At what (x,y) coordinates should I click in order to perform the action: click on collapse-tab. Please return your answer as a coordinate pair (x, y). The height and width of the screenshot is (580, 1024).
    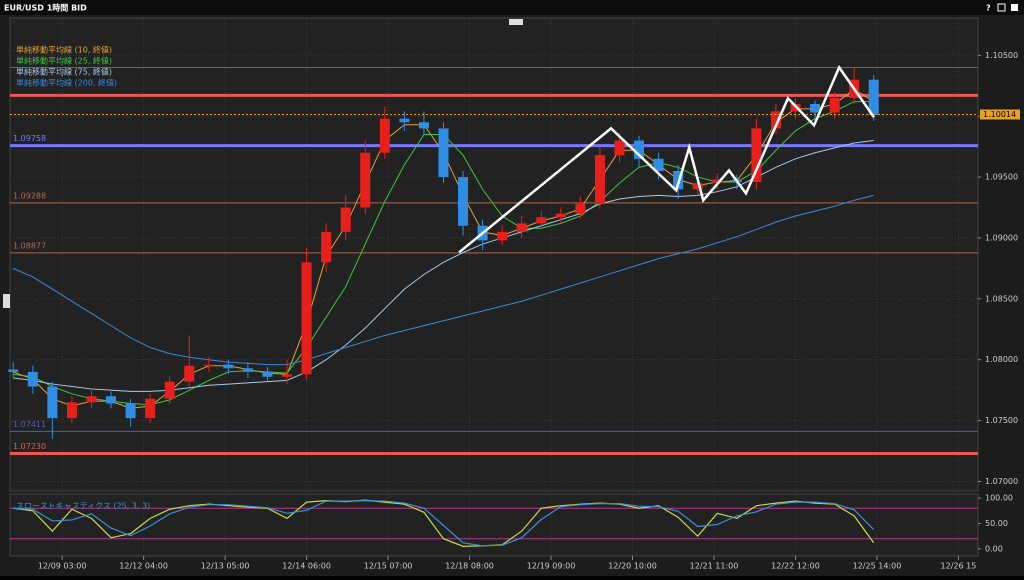
    Looking at the image, I should click on (516, 22).